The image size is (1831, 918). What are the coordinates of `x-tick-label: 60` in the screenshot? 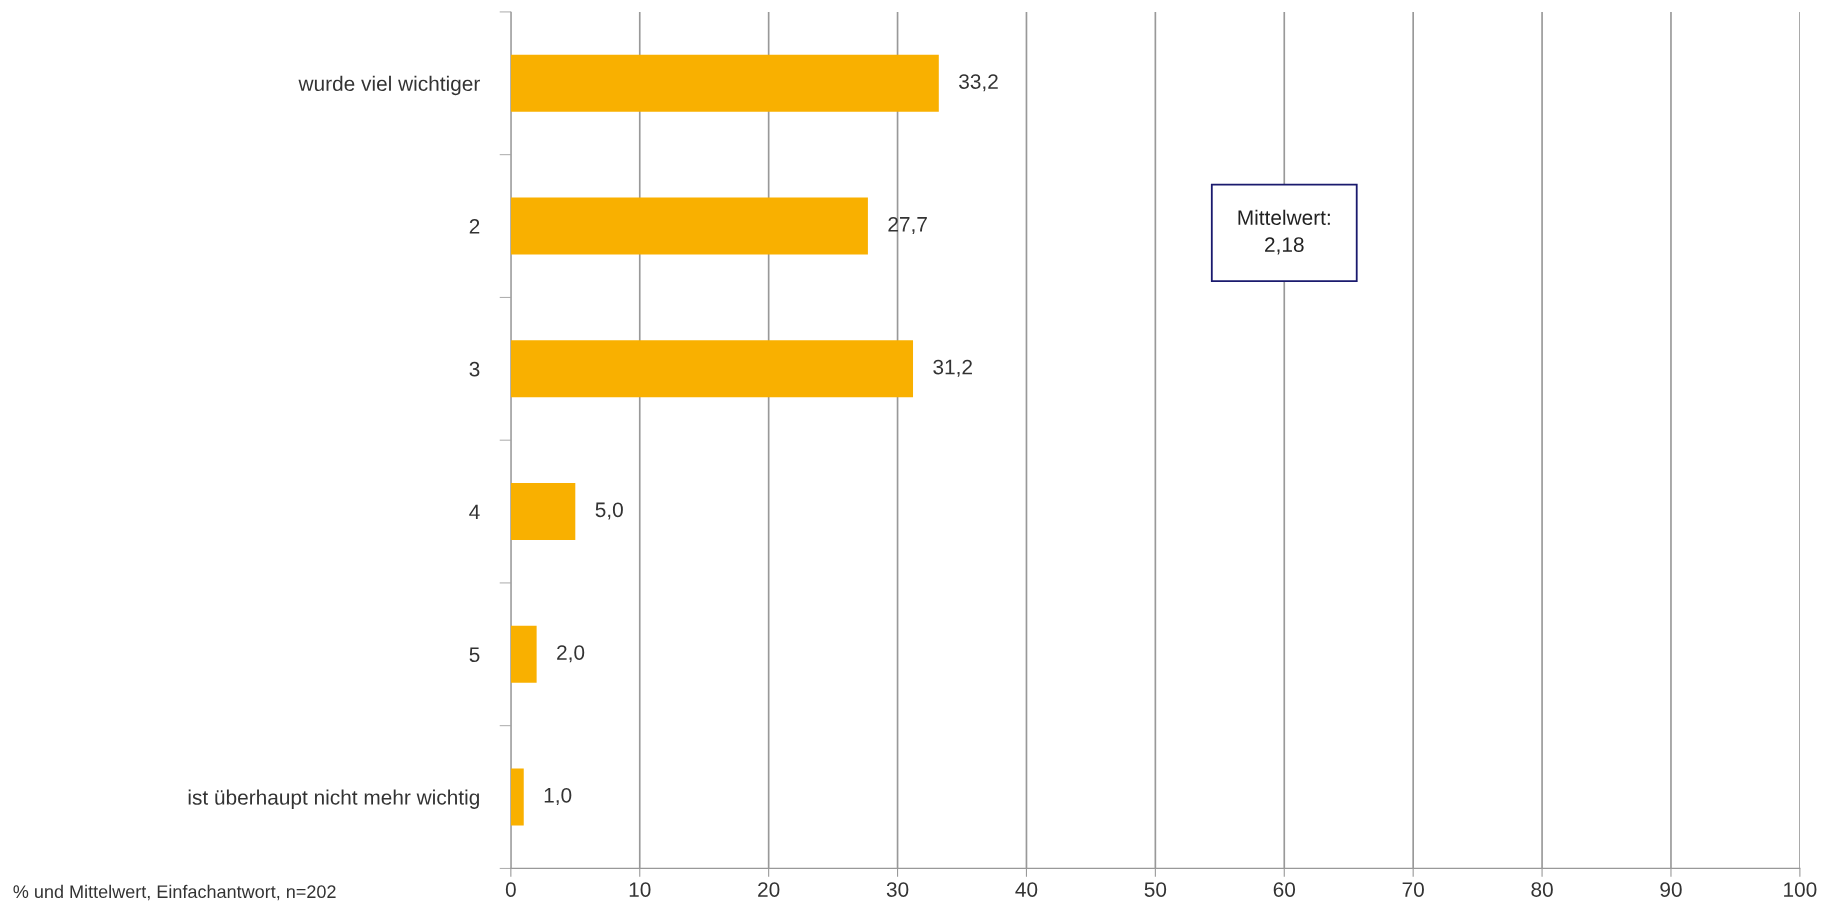 It's located at (1284, 889).